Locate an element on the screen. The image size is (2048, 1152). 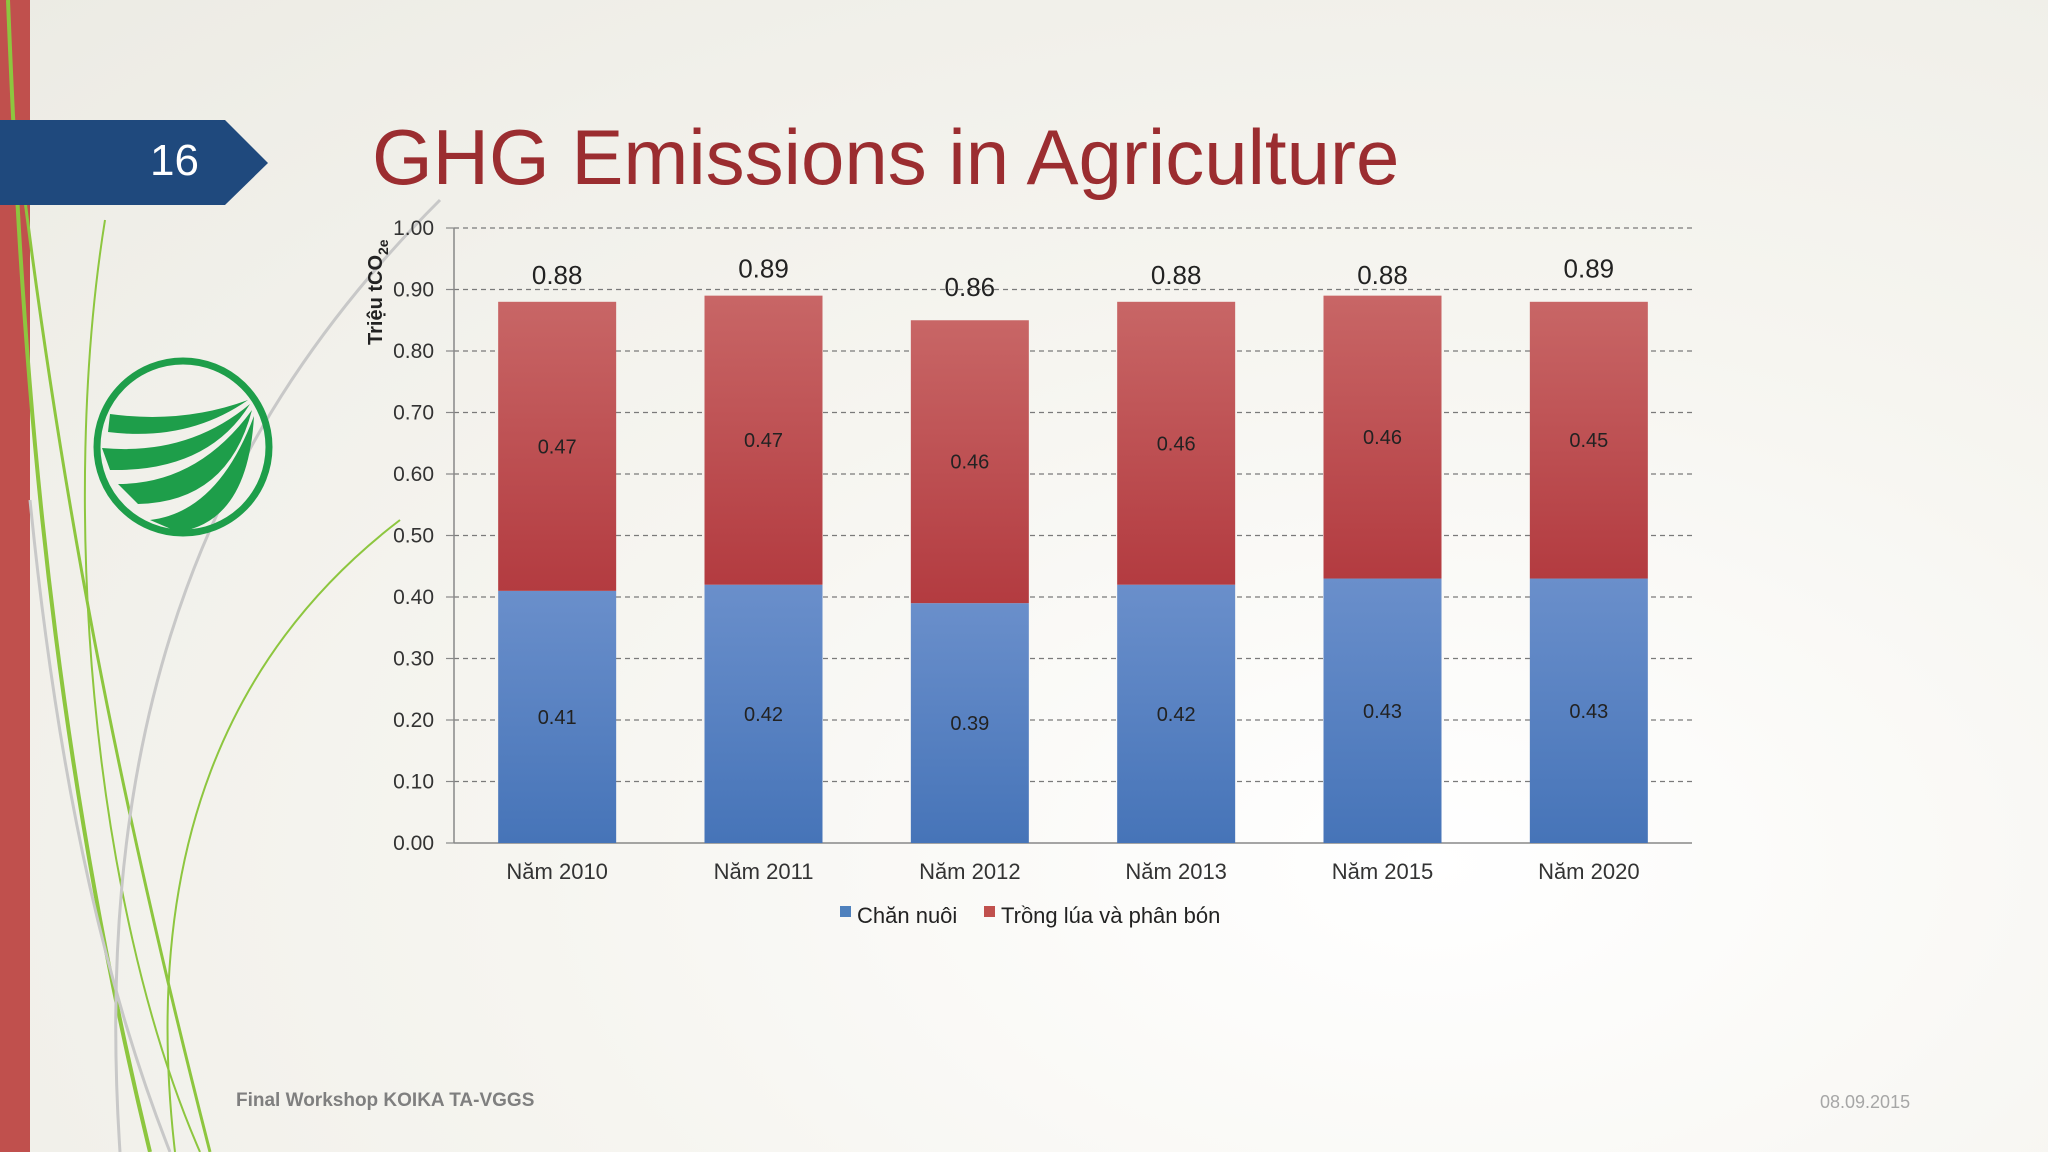
footer-date: 08.09.2015 is located at coordinates (1865, 1102).